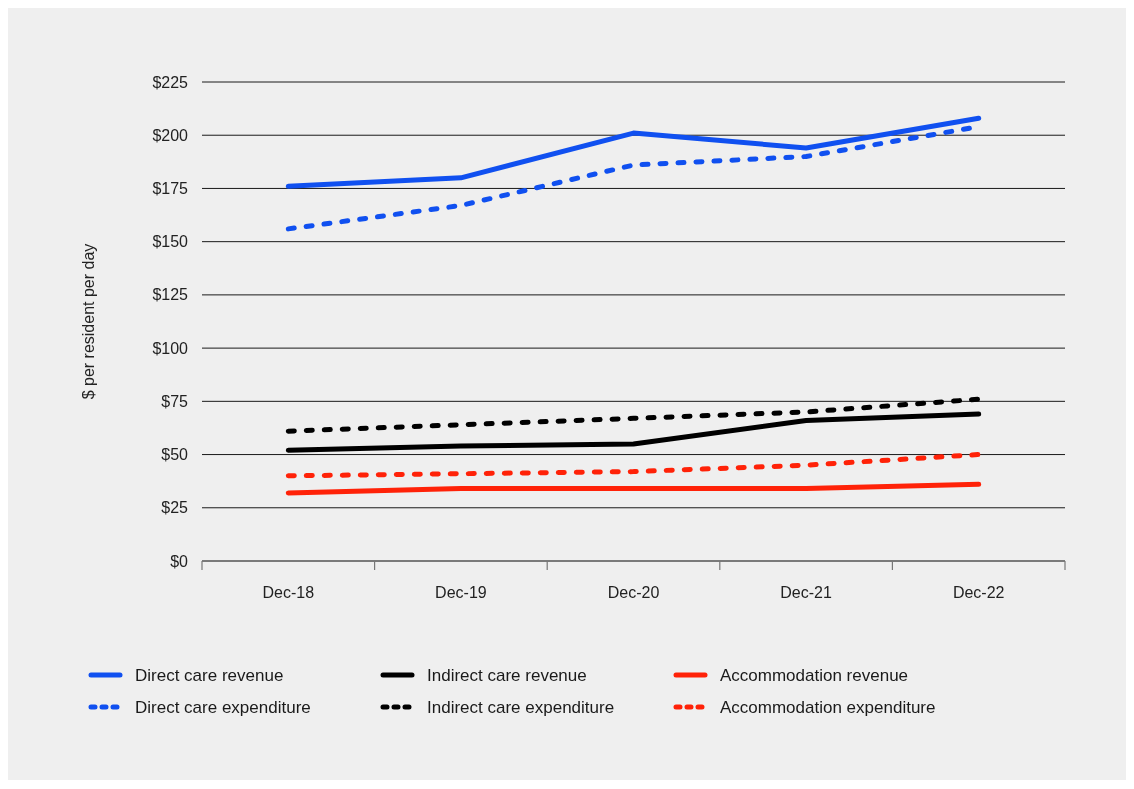  What do you see at coordinates (828, 707) in the screenshot?
I see `legend-label: Accommodation expenditure` at bounding box center [828, 707].